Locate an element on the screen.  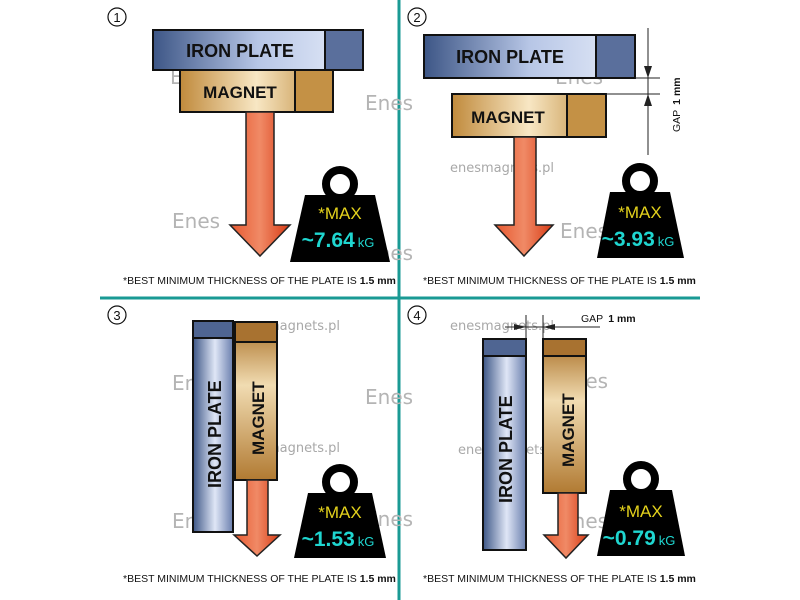
weight-icon: *MAX ~0.79 kG is located at coordinates (641, 508).